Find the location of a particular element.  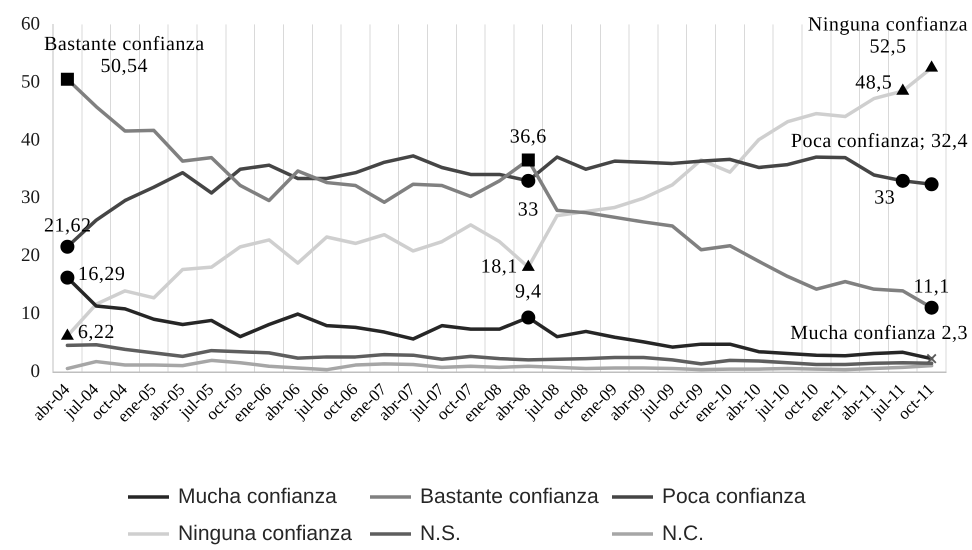

y-tick-label: 10 is located at coordinates (30, 313).